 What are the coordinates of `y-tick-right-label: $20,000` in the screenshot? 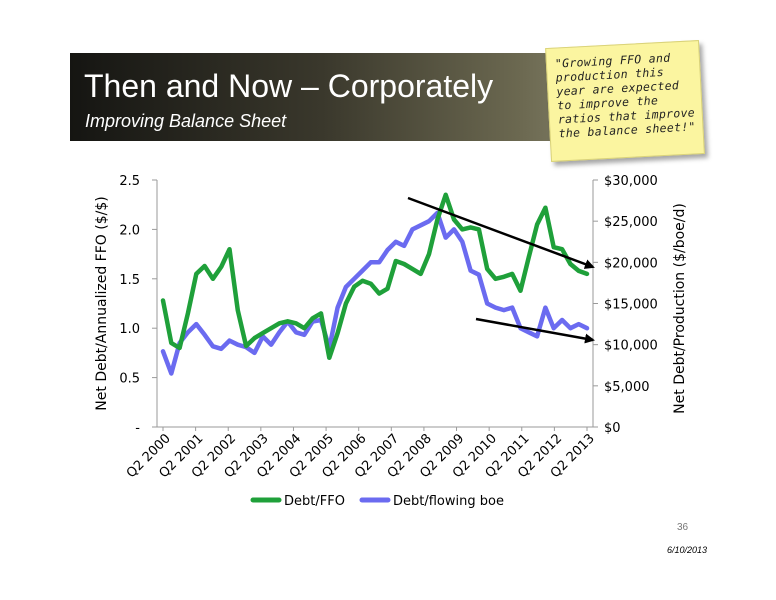 It's located at (631, 263).